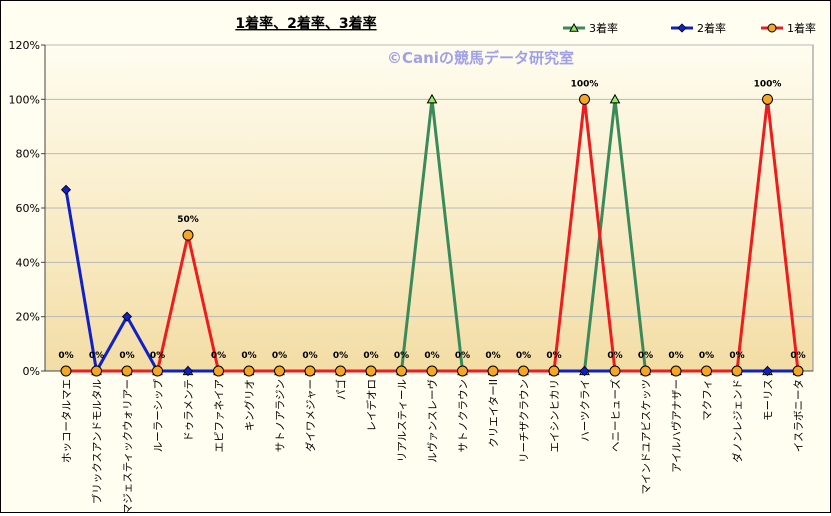 The width and height of the screenshot is (831, 516). What do you see at coordinates (220, 416) in the screenshot?
I see `x-tick-label: エピファネイア` at bounding box center [220, 416].